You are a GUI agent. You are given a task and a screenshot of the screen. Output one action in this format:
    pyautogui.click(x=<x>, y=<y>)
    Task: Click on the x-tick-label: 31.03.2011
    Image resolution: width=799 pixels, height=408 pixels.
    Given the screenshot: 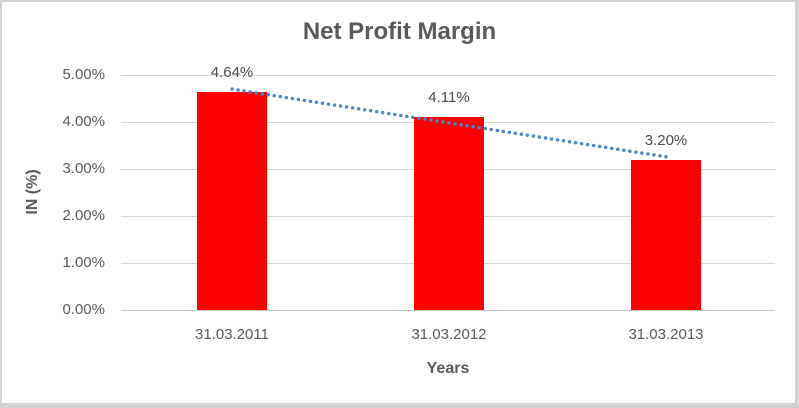 What is the action you would take?
    pyautogui.click(x=232, y=334)
    